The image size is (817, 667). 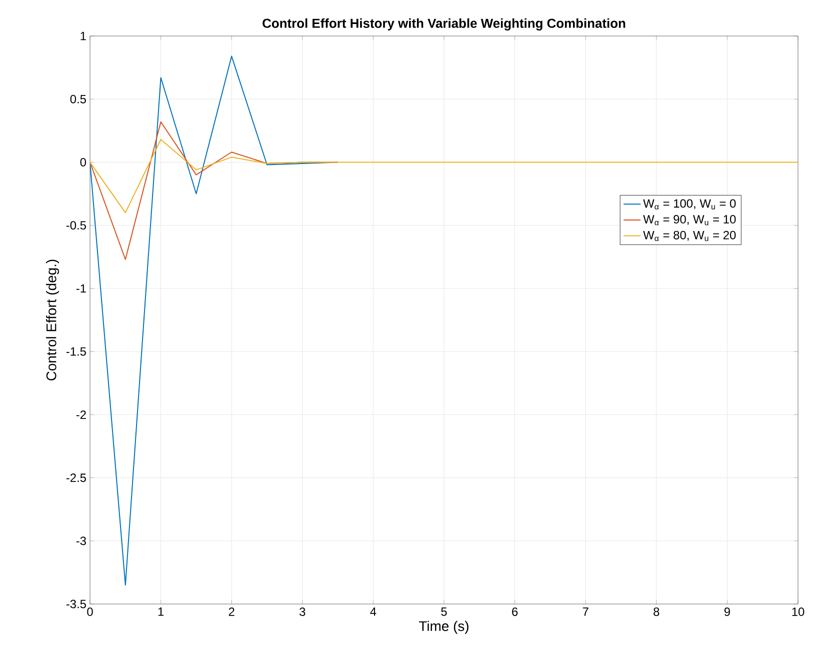 I want to click on x-tick-label: 9, so click(x=727, y=612).